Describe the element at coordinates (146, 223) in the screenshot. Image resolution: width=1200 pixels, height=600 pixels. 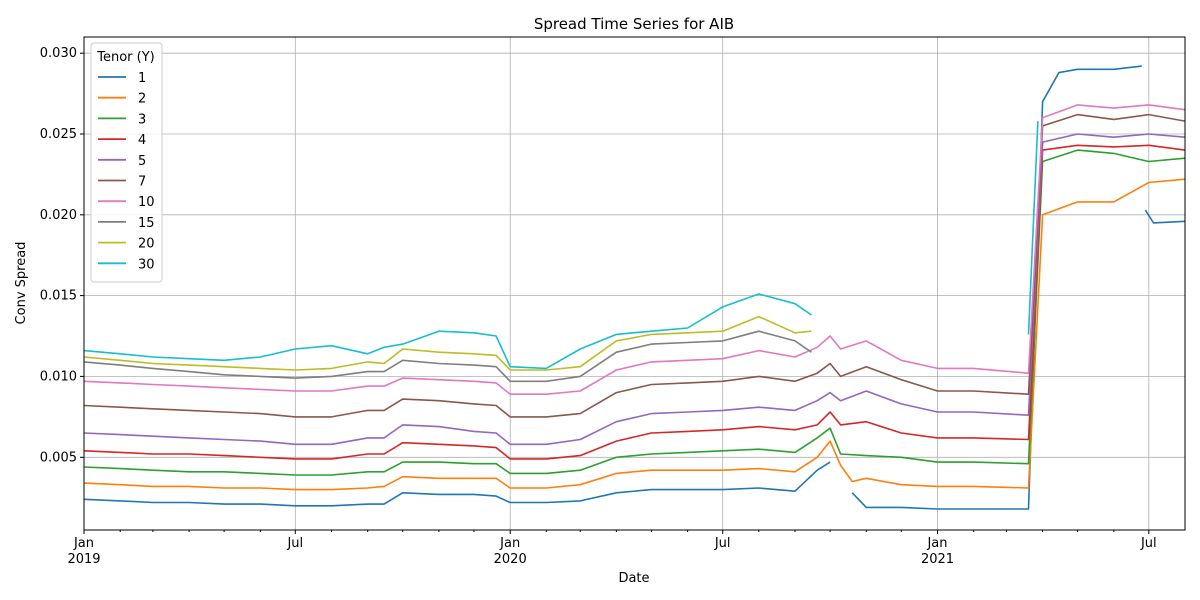
I see `legend-label: 15` at that location.